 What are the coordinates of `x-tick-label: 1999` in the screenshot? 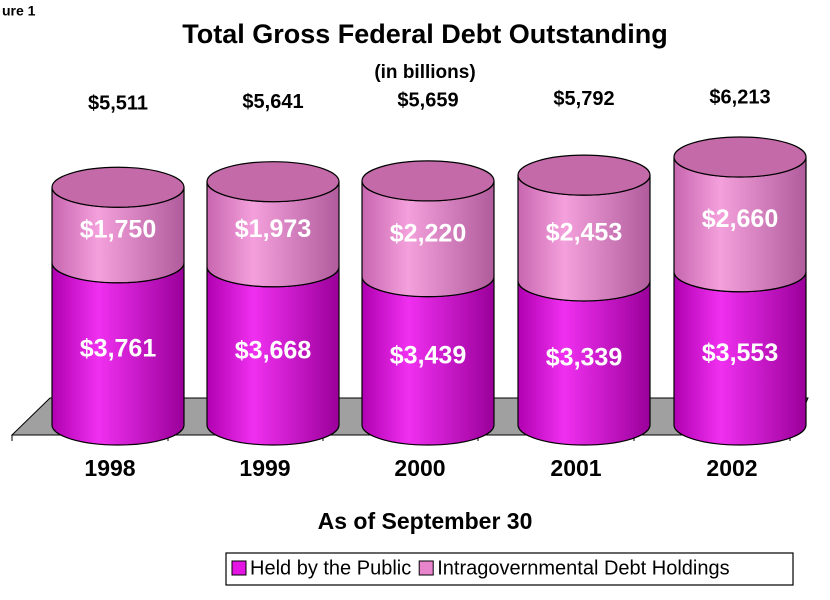 It's located at (264, 468).